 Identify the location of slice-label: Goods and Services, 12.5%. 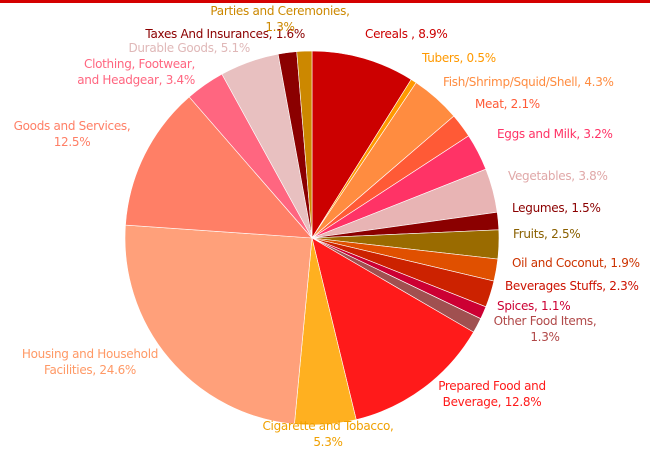
(72, 134).